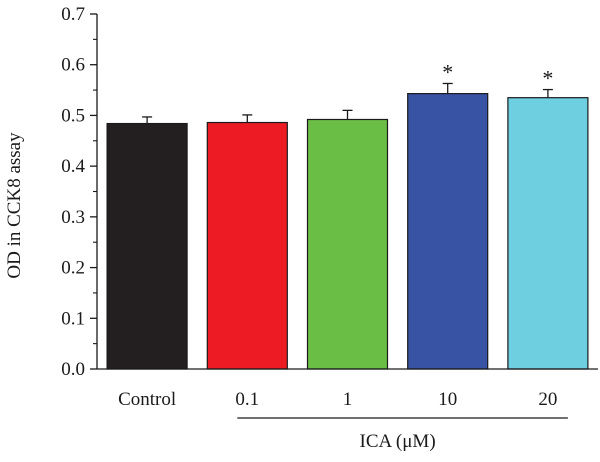 The width and height of the screenshot is (600, 462). What do you see at coordinates (398, 441) in the screenshot?
I see `x-axis-title: ICA (μM)` at bounding box center [398, 441].